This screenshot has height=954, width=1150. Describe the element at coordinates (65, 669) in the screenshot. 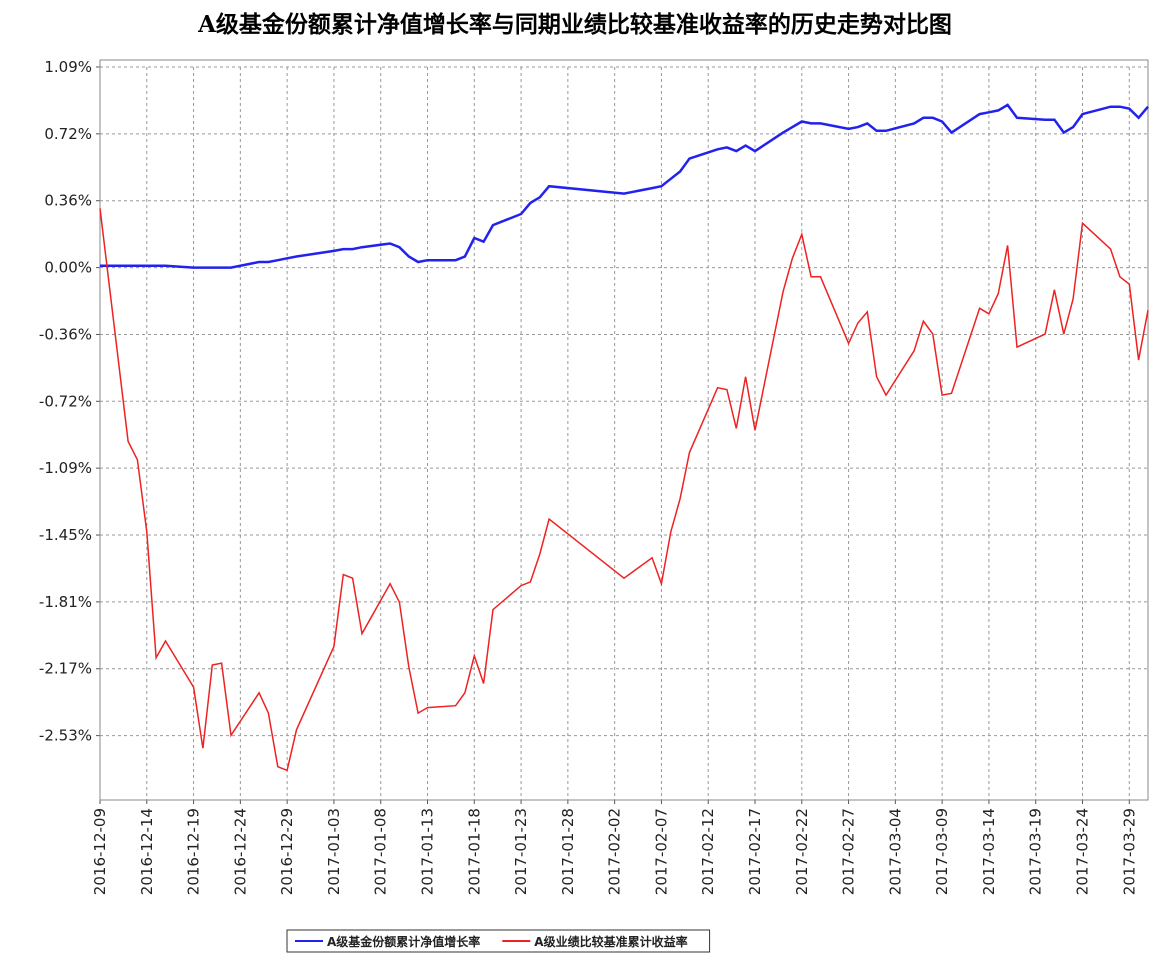

I see `y-tick-label: -2.17%` at that location.